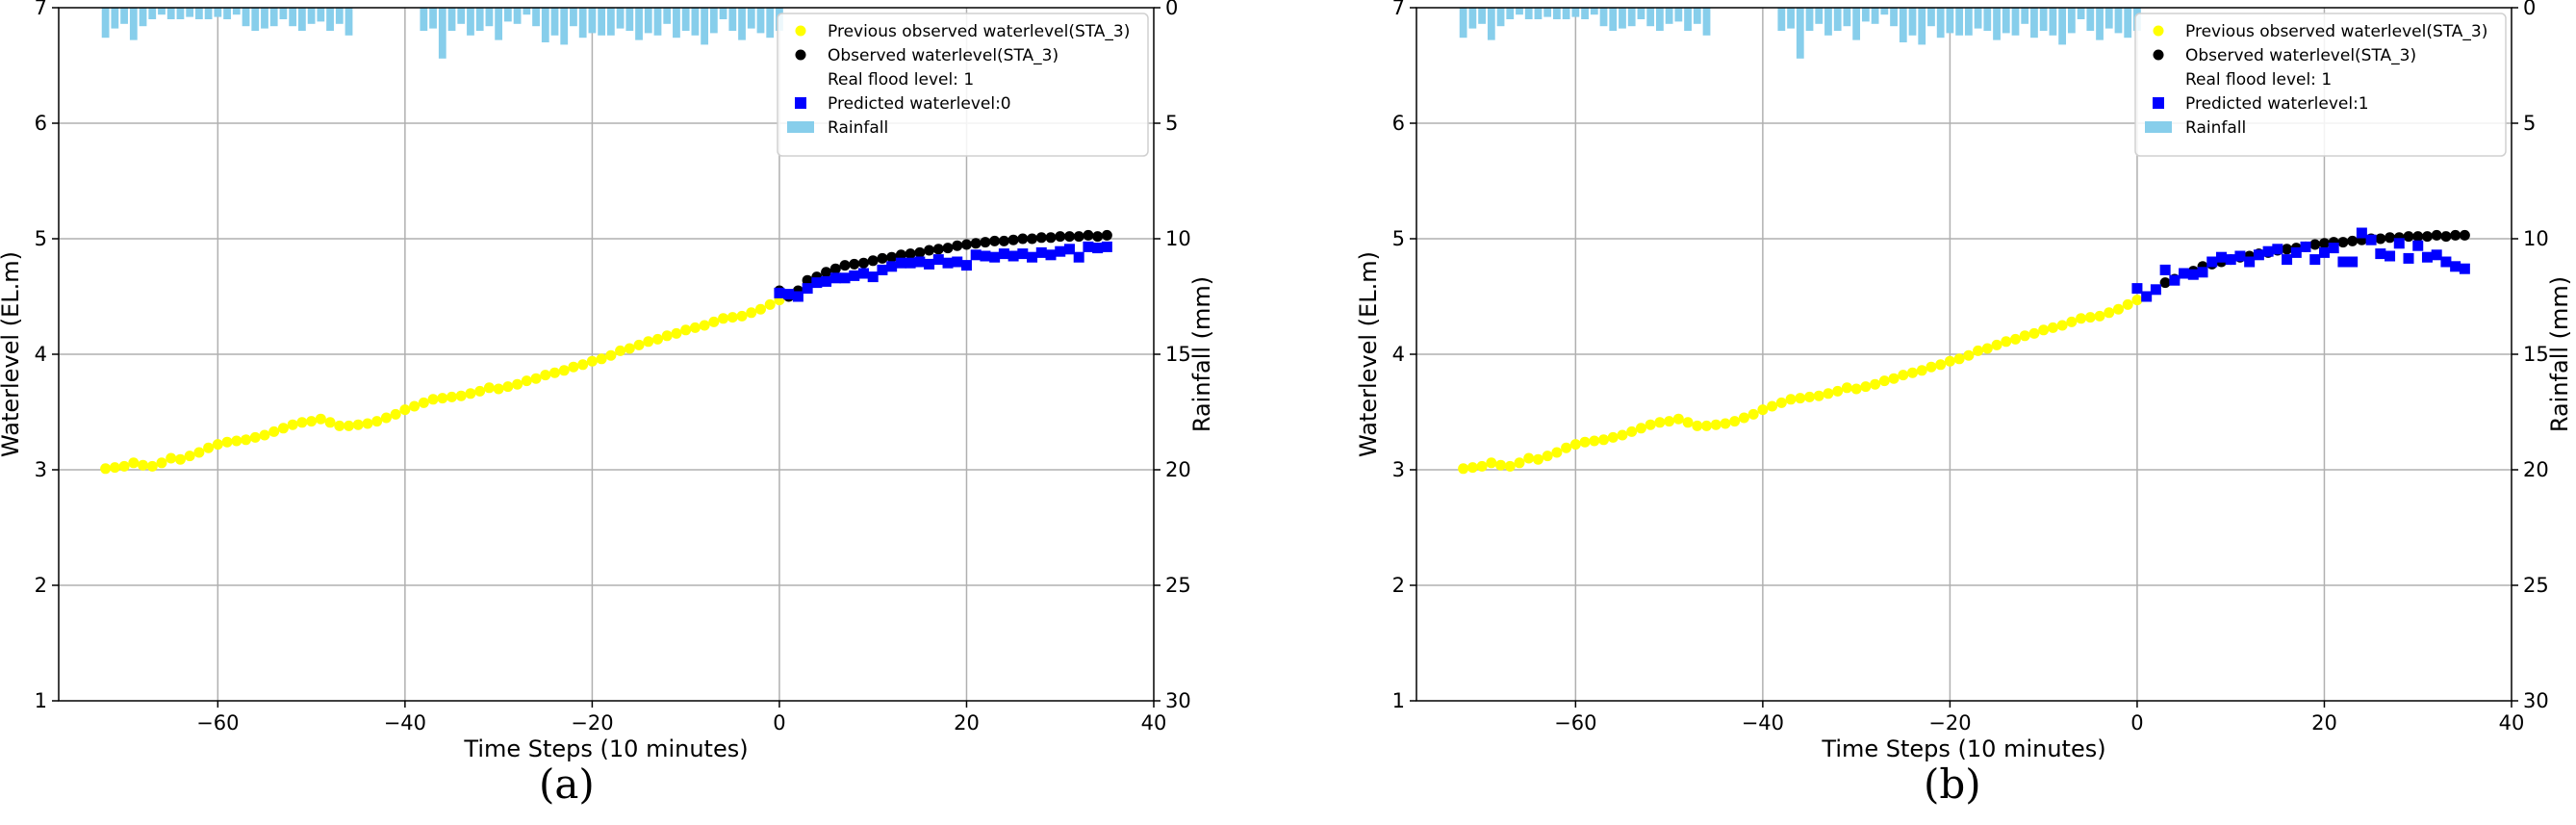 The image size is (2576, 825). Describe the element at coordinates (41, 9) in the screenshot. I see `y-tick-label: 7` at that location.